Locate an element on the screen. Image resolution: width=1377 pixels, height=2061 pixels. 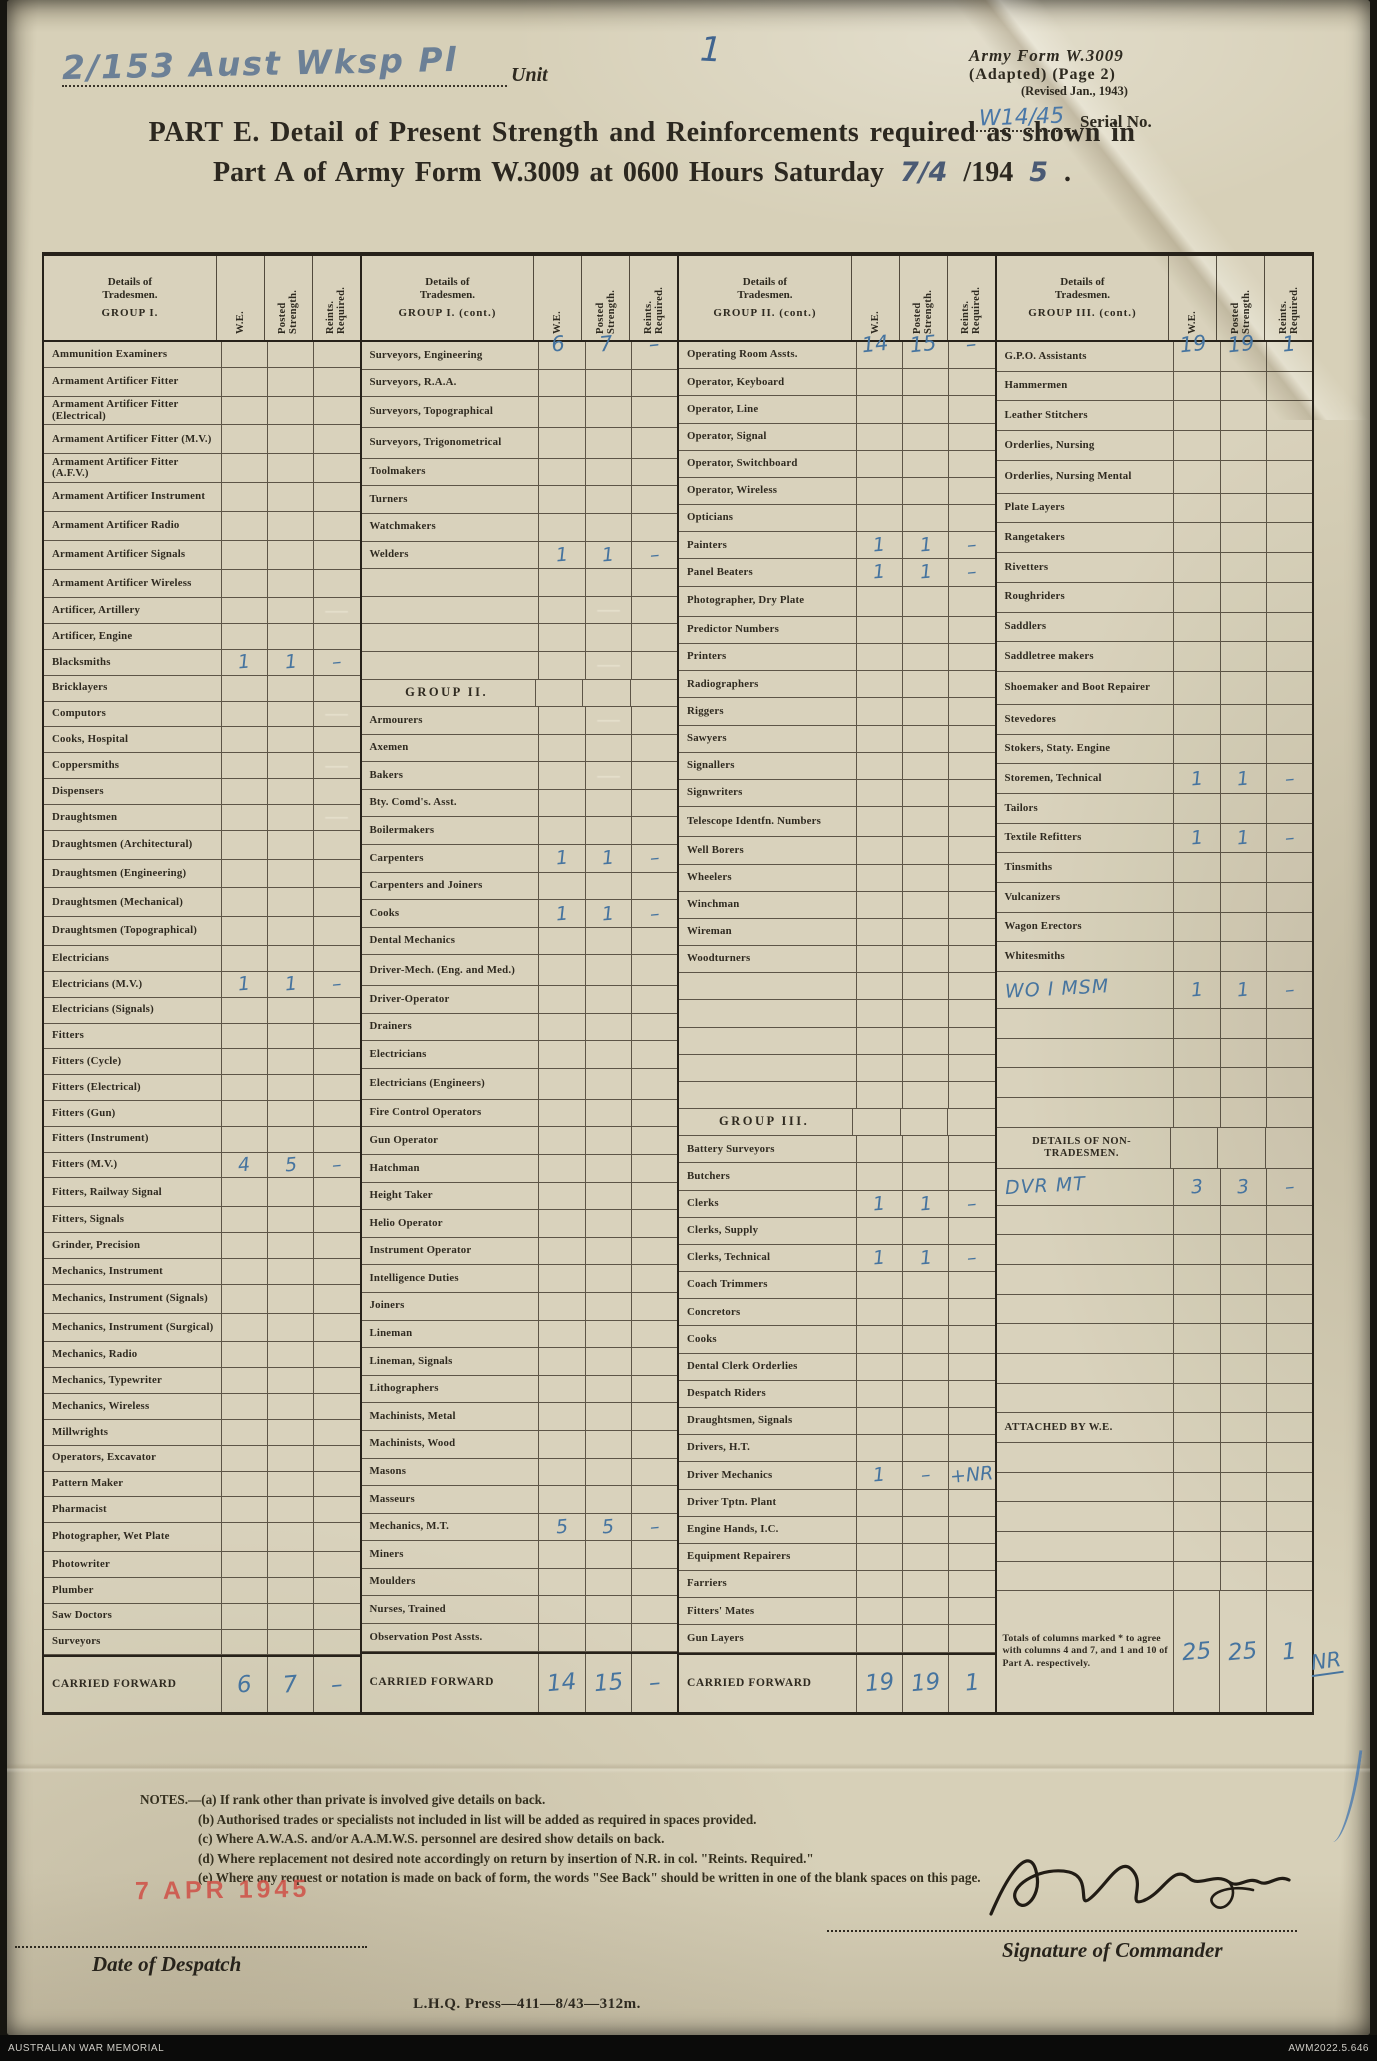
table-row: Operator, Keyboard is located at coordinates (837, 383).